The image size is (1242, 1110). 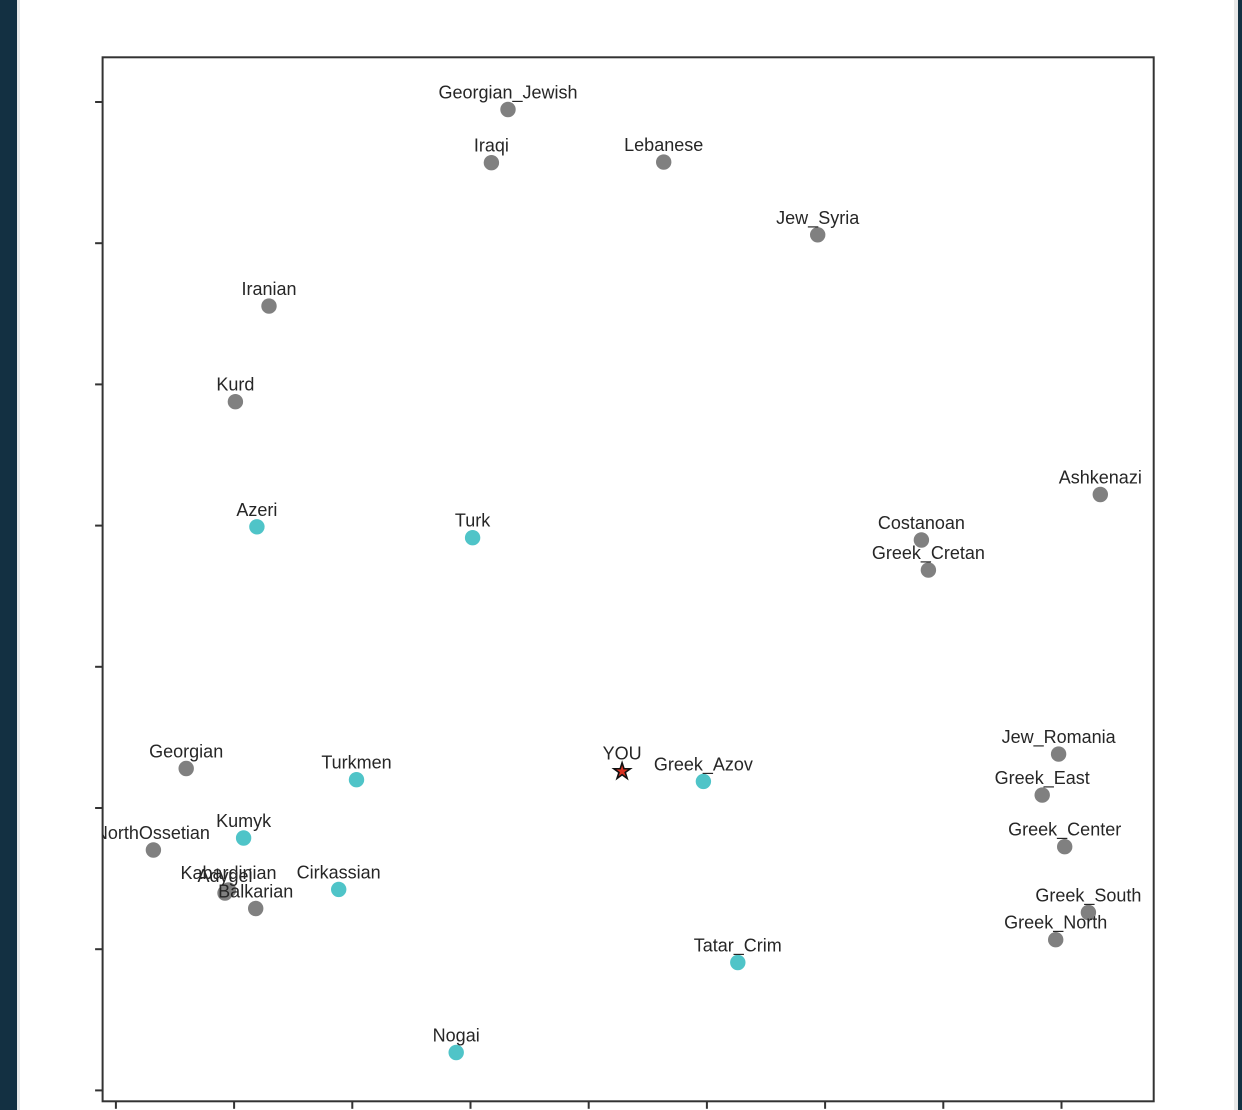 What do you see at coordinates (152, 833) in the screenshot?
I see `svg-text: NorthOssetian` at bounding box center [152, 833].